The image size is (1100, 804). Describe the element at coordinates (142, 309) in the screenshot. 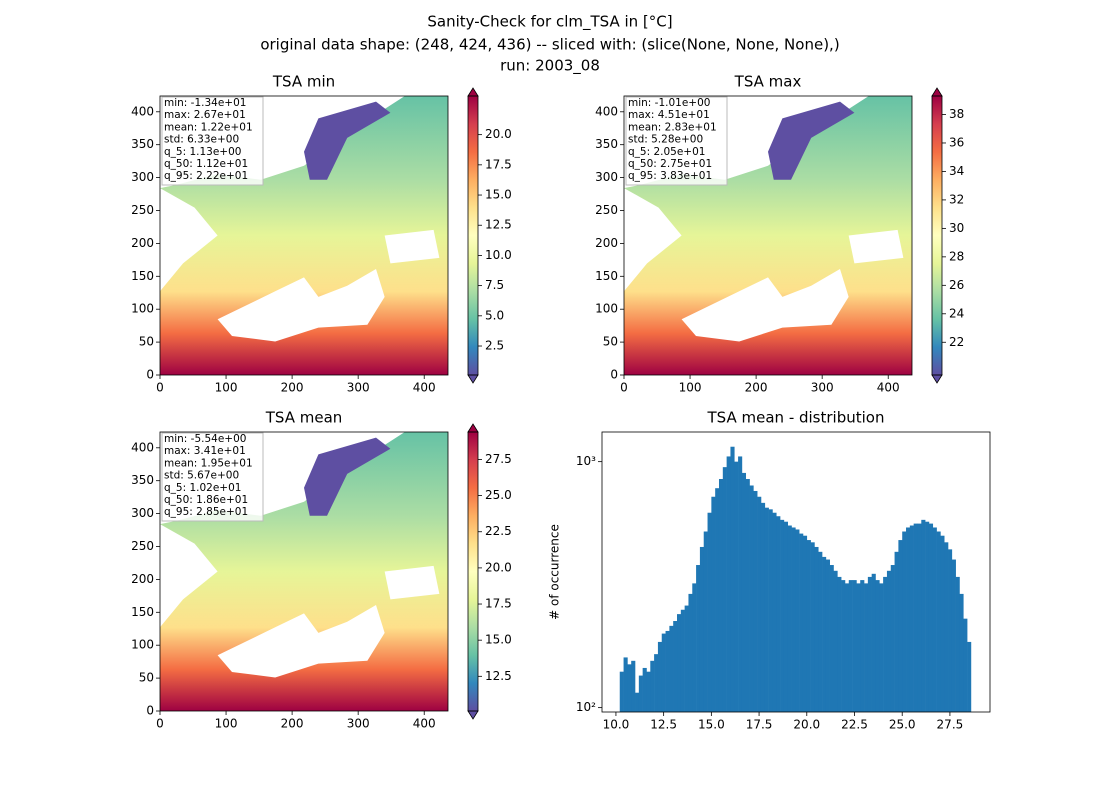

I see `y-tick-label: 100` at that location.